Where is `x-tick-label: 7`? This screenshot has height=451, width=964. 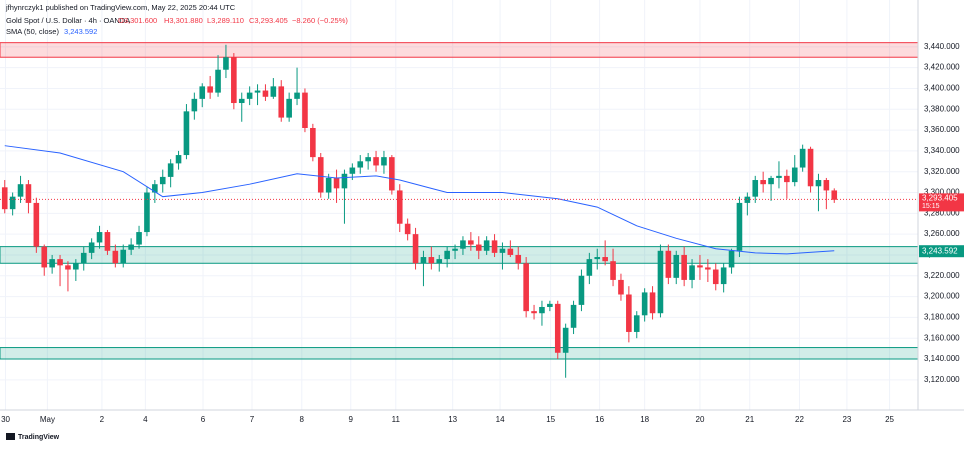 x-tick-label: 7 is located at coordinates (252, 419).